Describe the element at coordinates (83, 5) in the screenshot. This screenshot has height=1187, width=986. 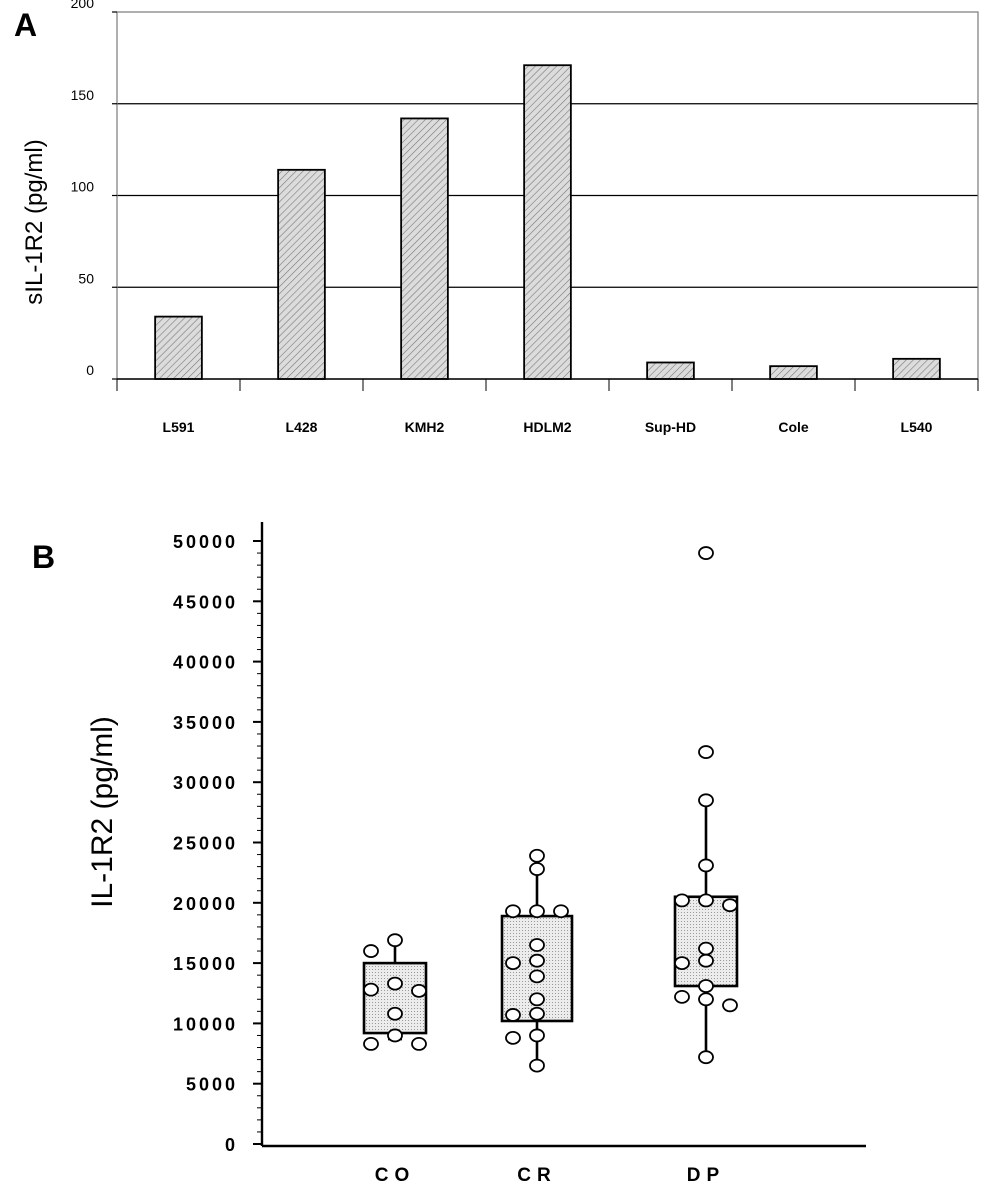
I see `chart-a-y-tick-label: 200` at that location.